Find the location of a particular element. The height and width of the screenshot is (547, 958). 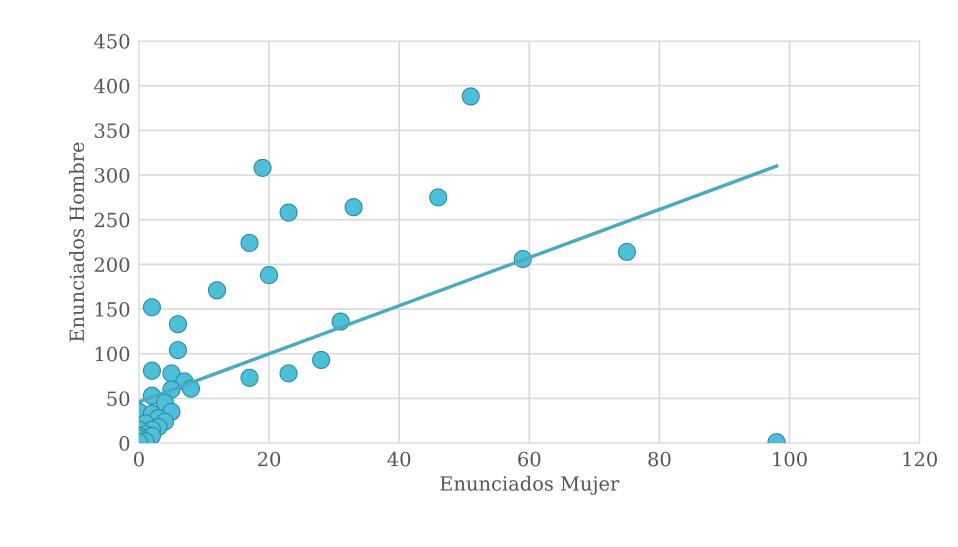

x-tick-label: 60 is located at coordinates (529, 459).